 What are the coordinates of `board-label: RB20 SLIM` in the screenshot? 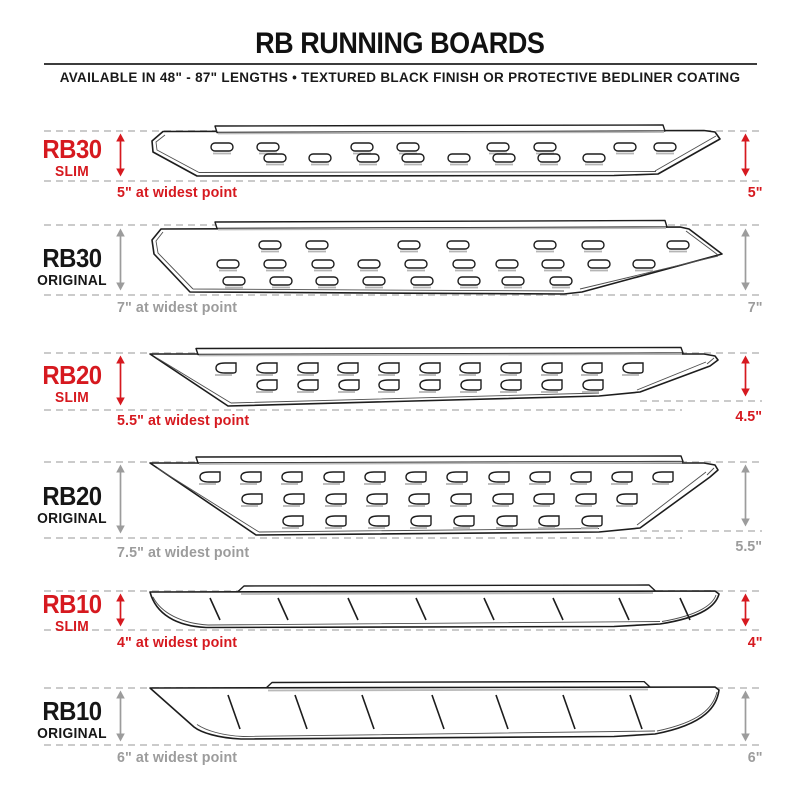 It's located at (72, 384).